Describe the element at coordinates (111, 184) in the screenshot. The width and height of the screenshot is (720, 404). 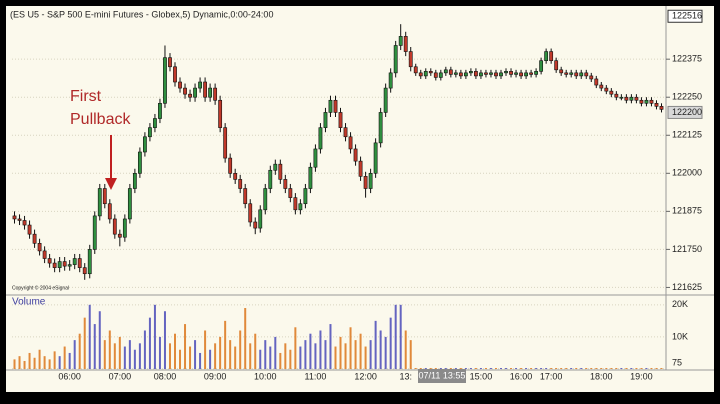
I see `annotation-arrowhead` at that location.